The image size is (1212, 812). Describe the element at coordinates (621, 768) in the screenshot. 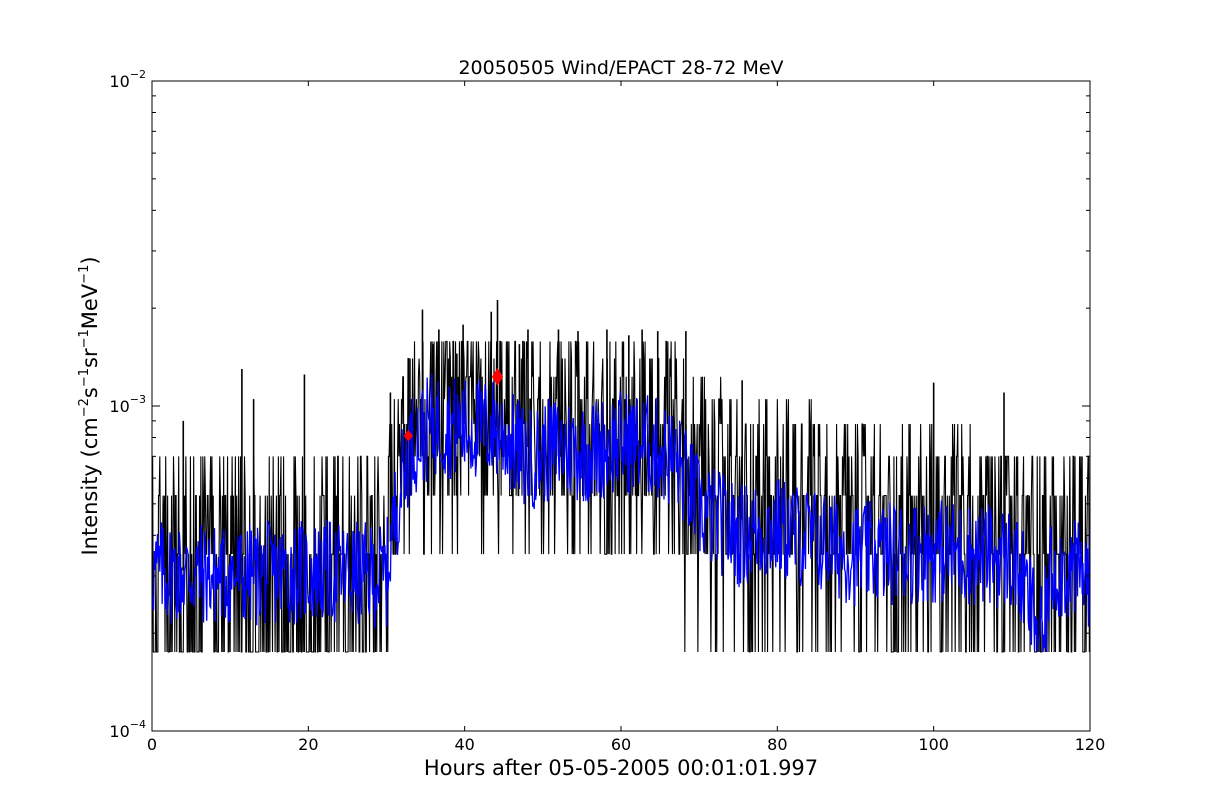

I see `x-axis-label: Hours after 05-05-2005 00:01:01.997` at that location.